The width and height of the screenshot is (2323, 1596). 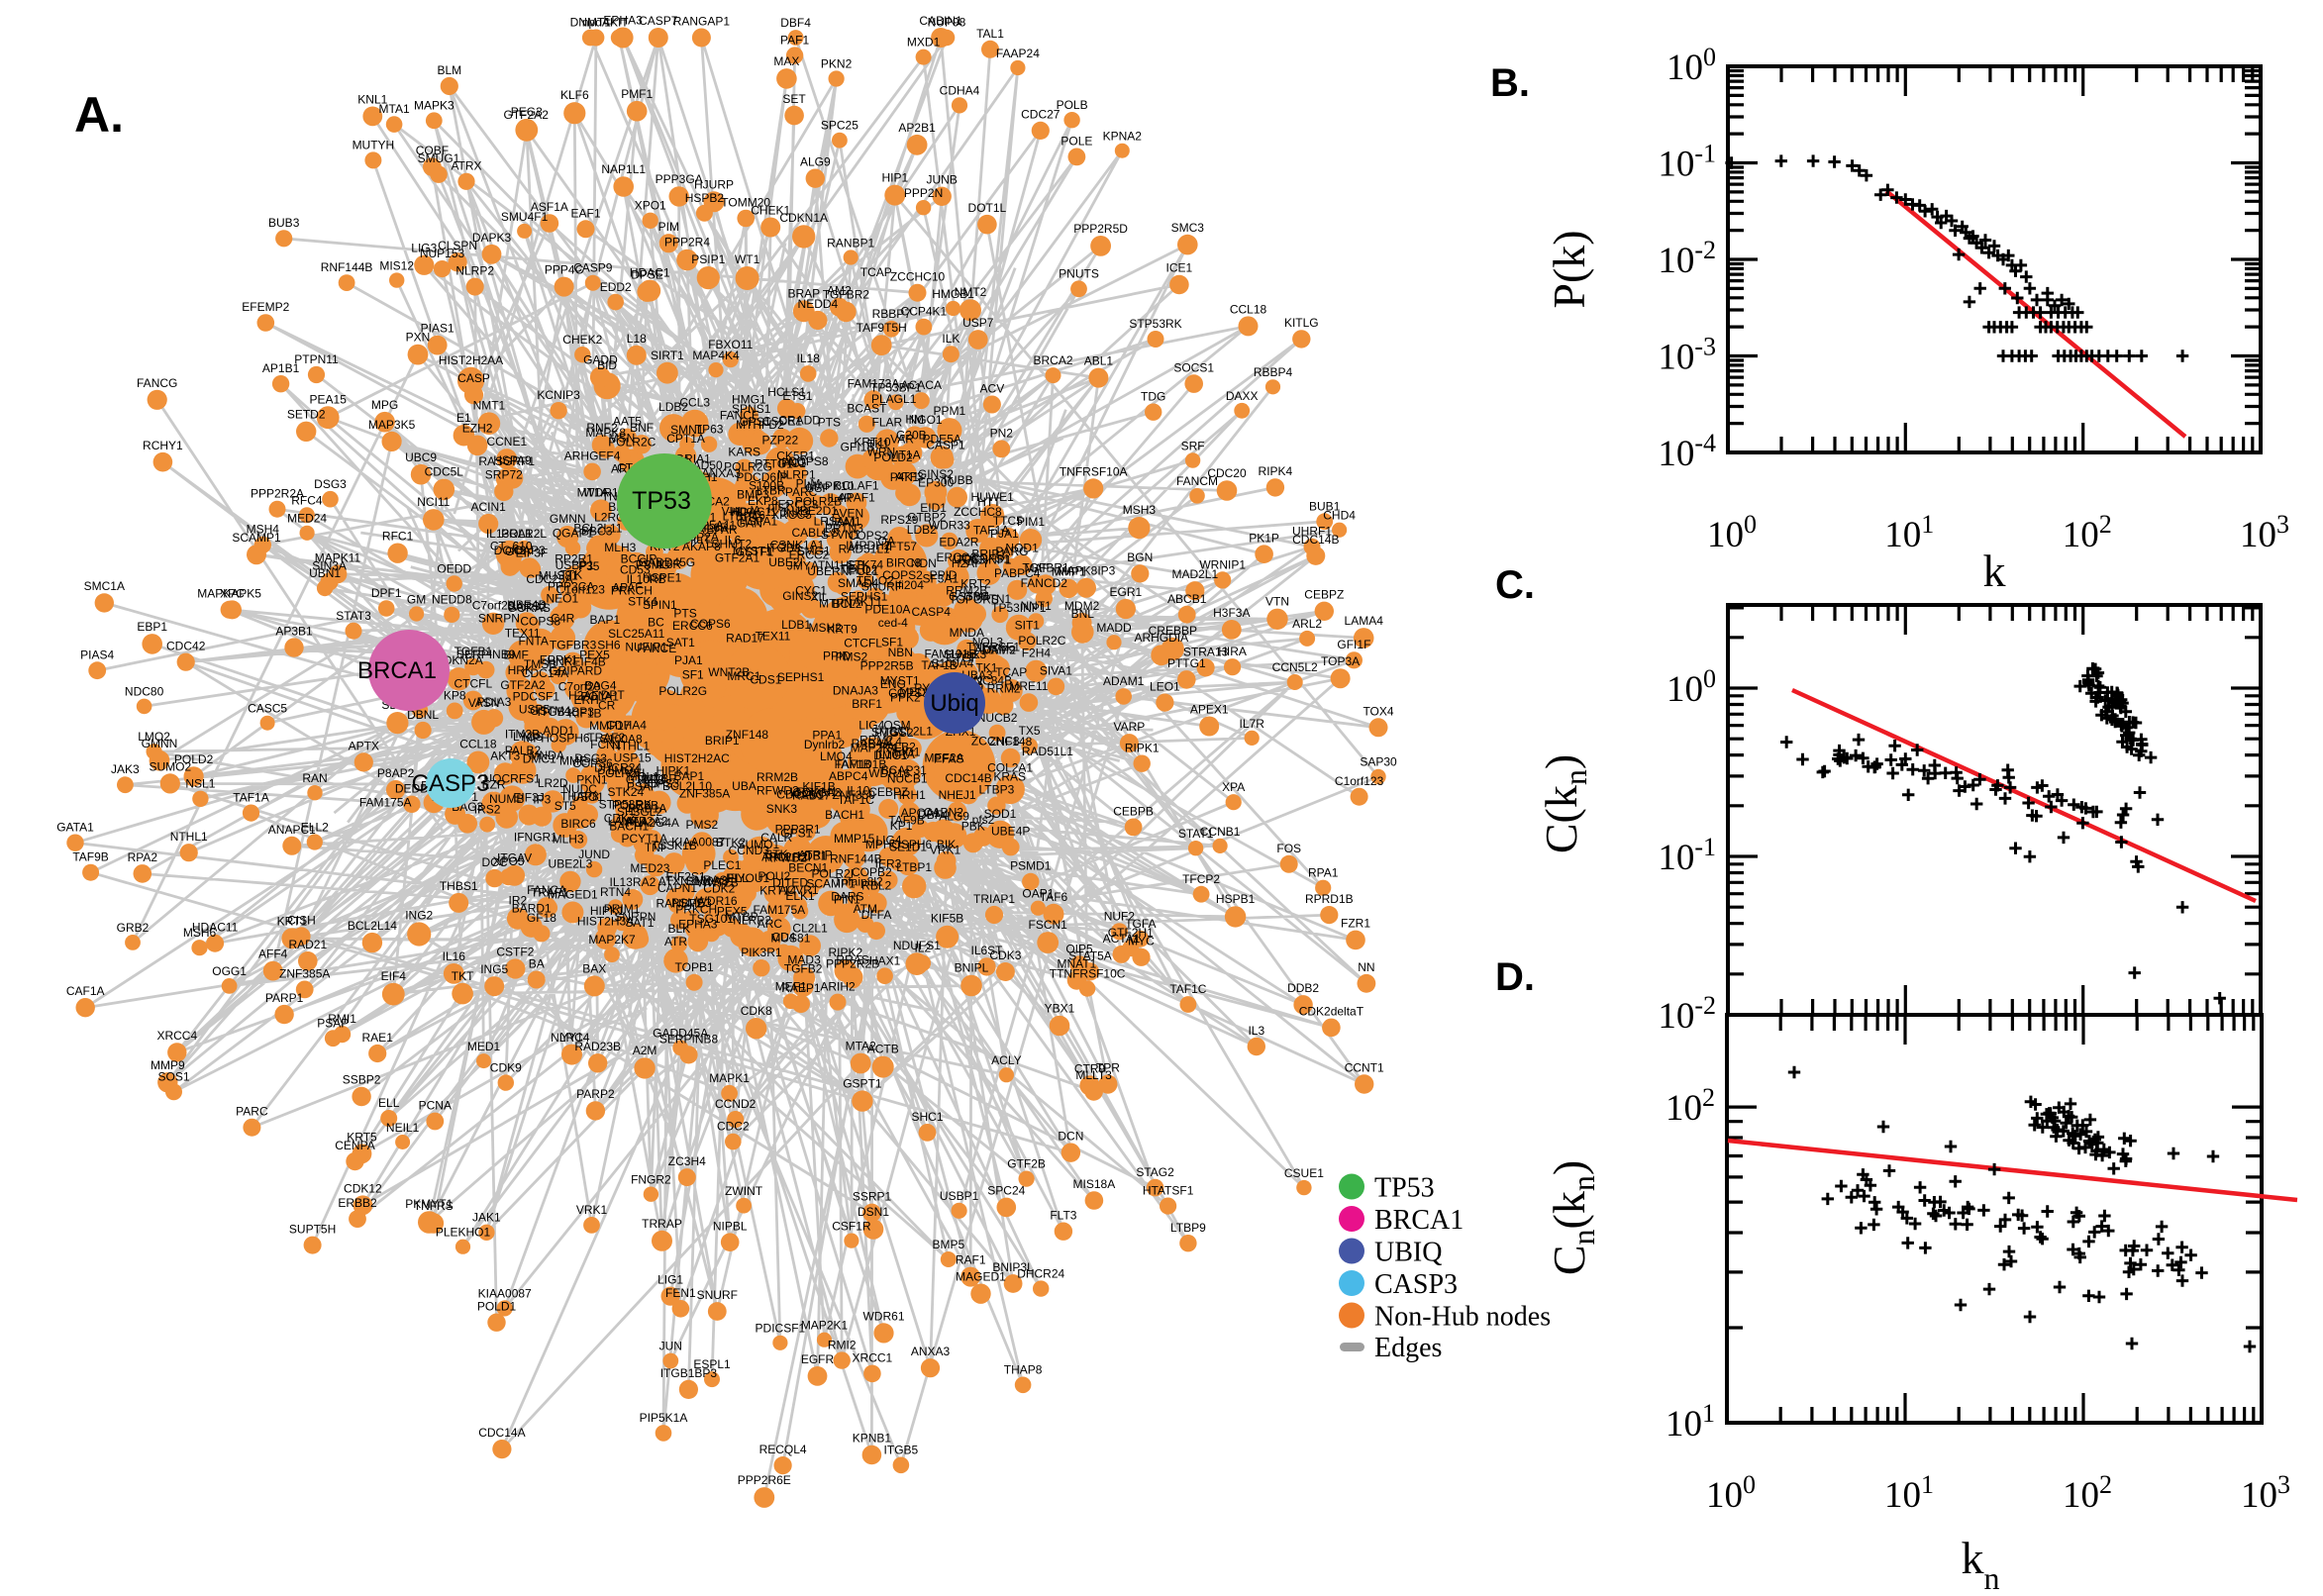 I want to click on svg-text: PLEC1, so click(x=722, y=865).